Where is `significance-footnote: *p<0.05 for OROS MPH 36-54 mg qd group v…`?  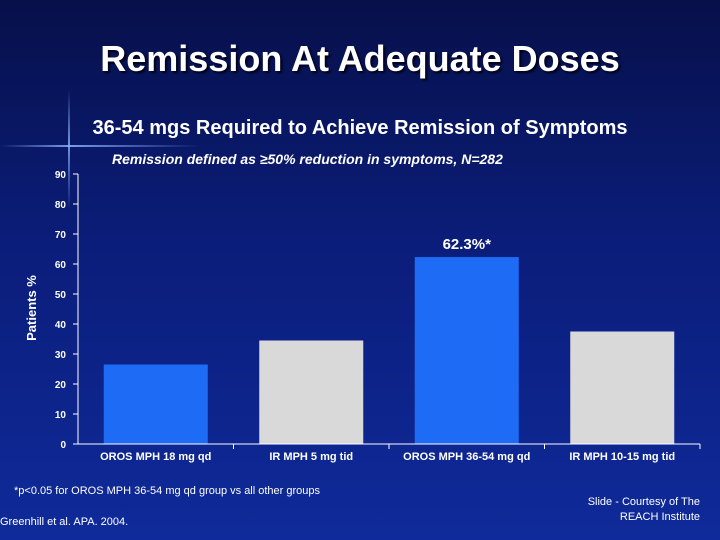 significance-footnote: *p<0.05 for OROS MPH 36-54 mg qd group v… is located at coordinates (167, 491).